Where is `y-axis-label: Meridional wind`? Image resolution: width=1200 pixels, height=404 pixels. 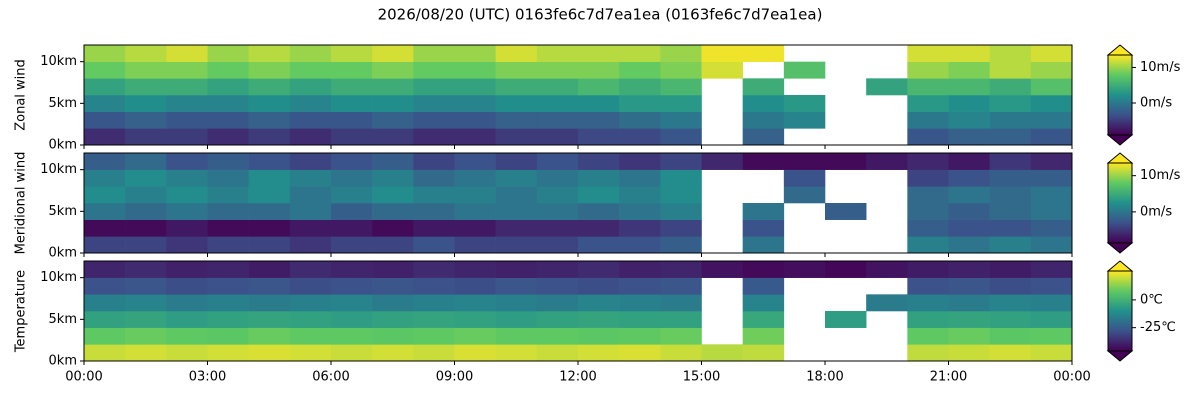 y-axis-label: Meridional wind is located at coordinates (21, 203).